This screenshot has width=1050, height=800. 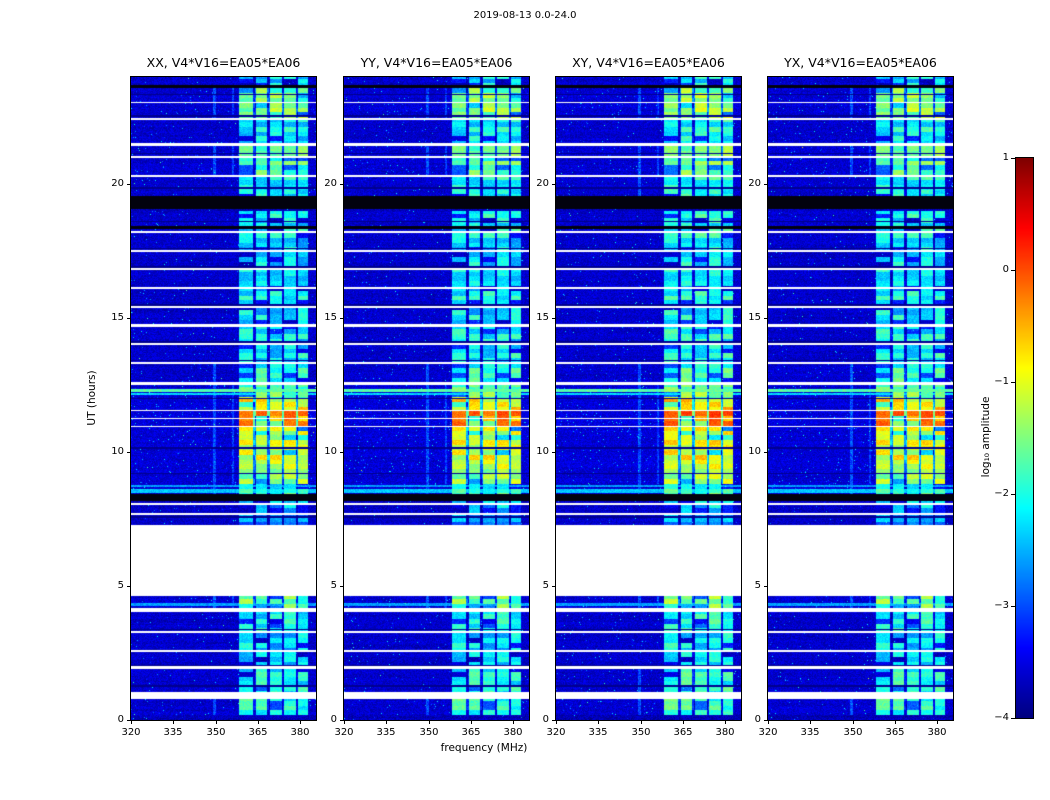 I want to click on spectrogram-canvas-YX, so click(x=860, y=398).